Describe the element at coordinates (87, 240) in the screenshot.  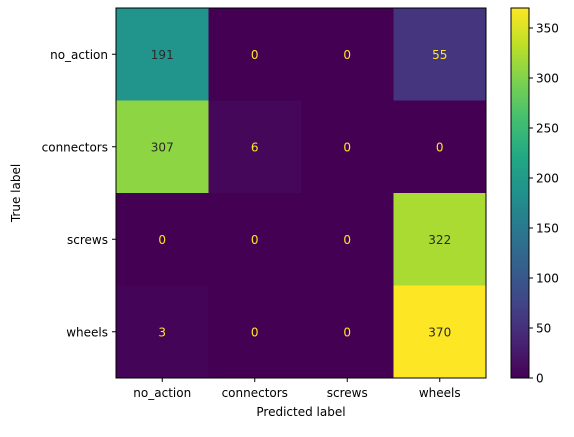
I see `y-tick-label: screws` at that location.